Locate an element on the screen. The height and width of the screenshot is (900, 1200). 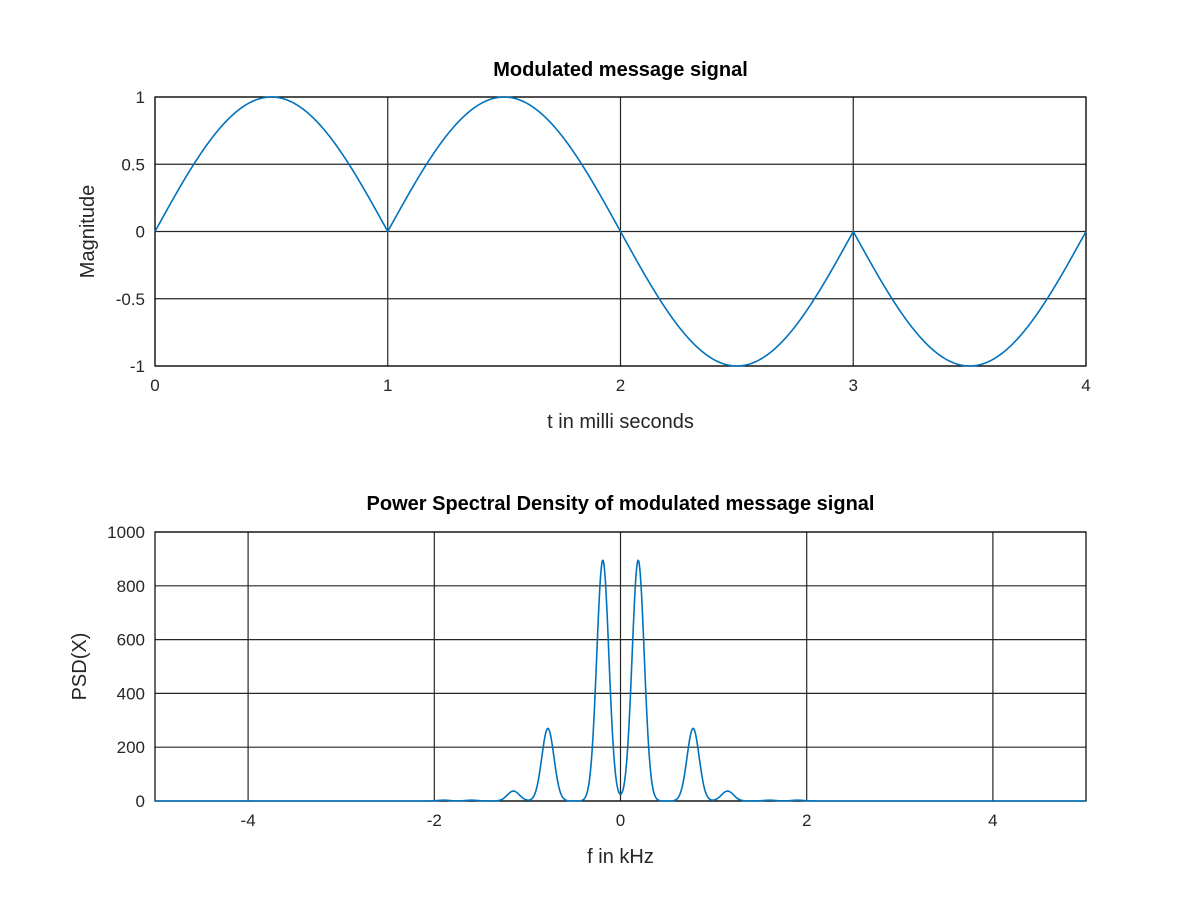
signal-ylabel: Magnitude is located at coordinates (88, 231).